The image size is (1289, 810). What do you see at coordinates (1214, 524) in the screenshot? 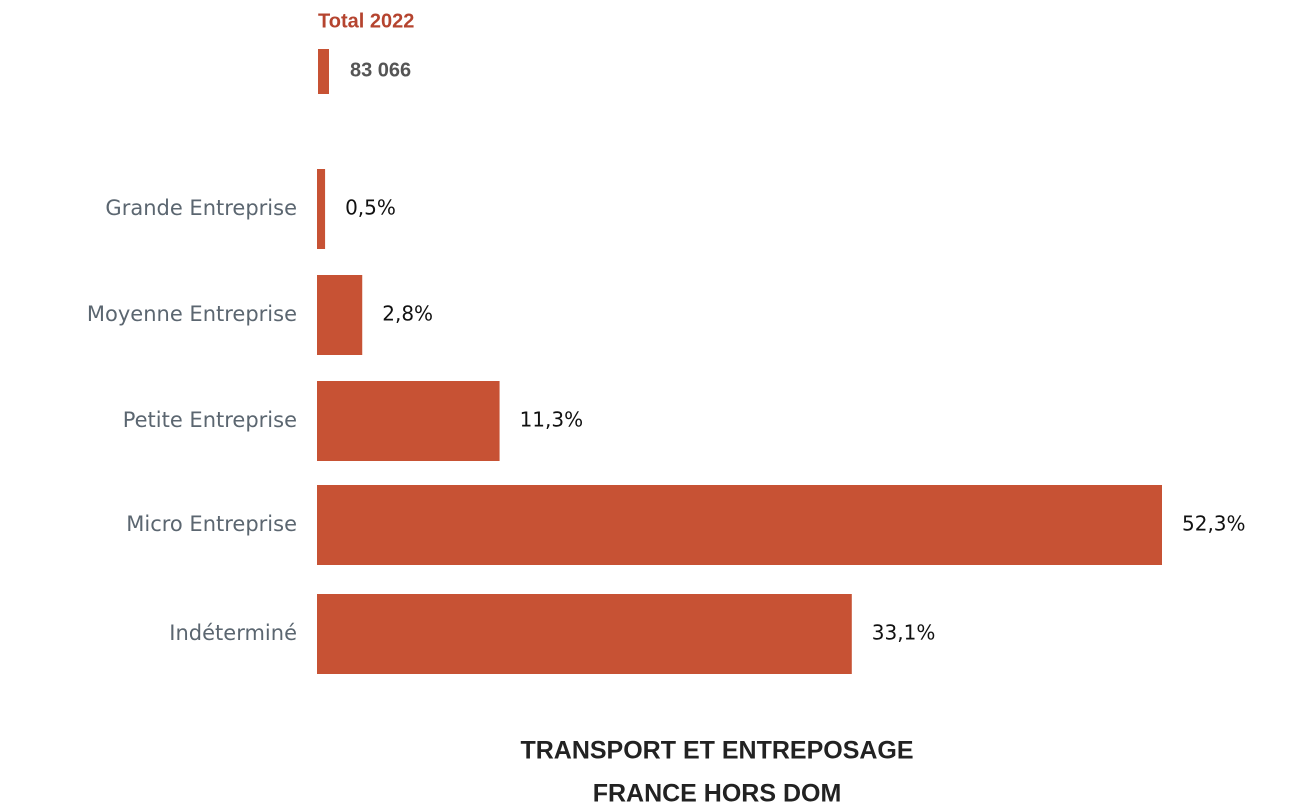
I see `value-label: 52,3%` at bounding box center [1214, 524].